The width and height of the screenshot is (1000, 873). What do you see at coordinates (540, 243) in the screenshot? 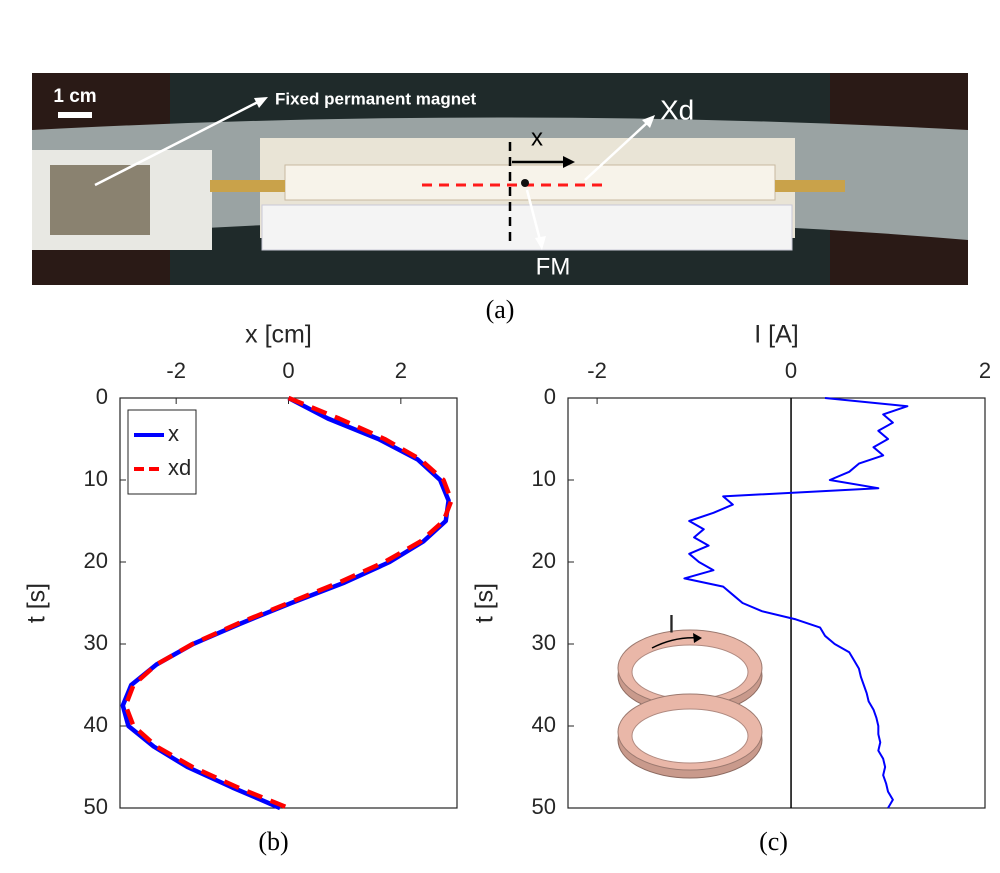
I see `fm-arrowhead` at bounding box center [540, 243].